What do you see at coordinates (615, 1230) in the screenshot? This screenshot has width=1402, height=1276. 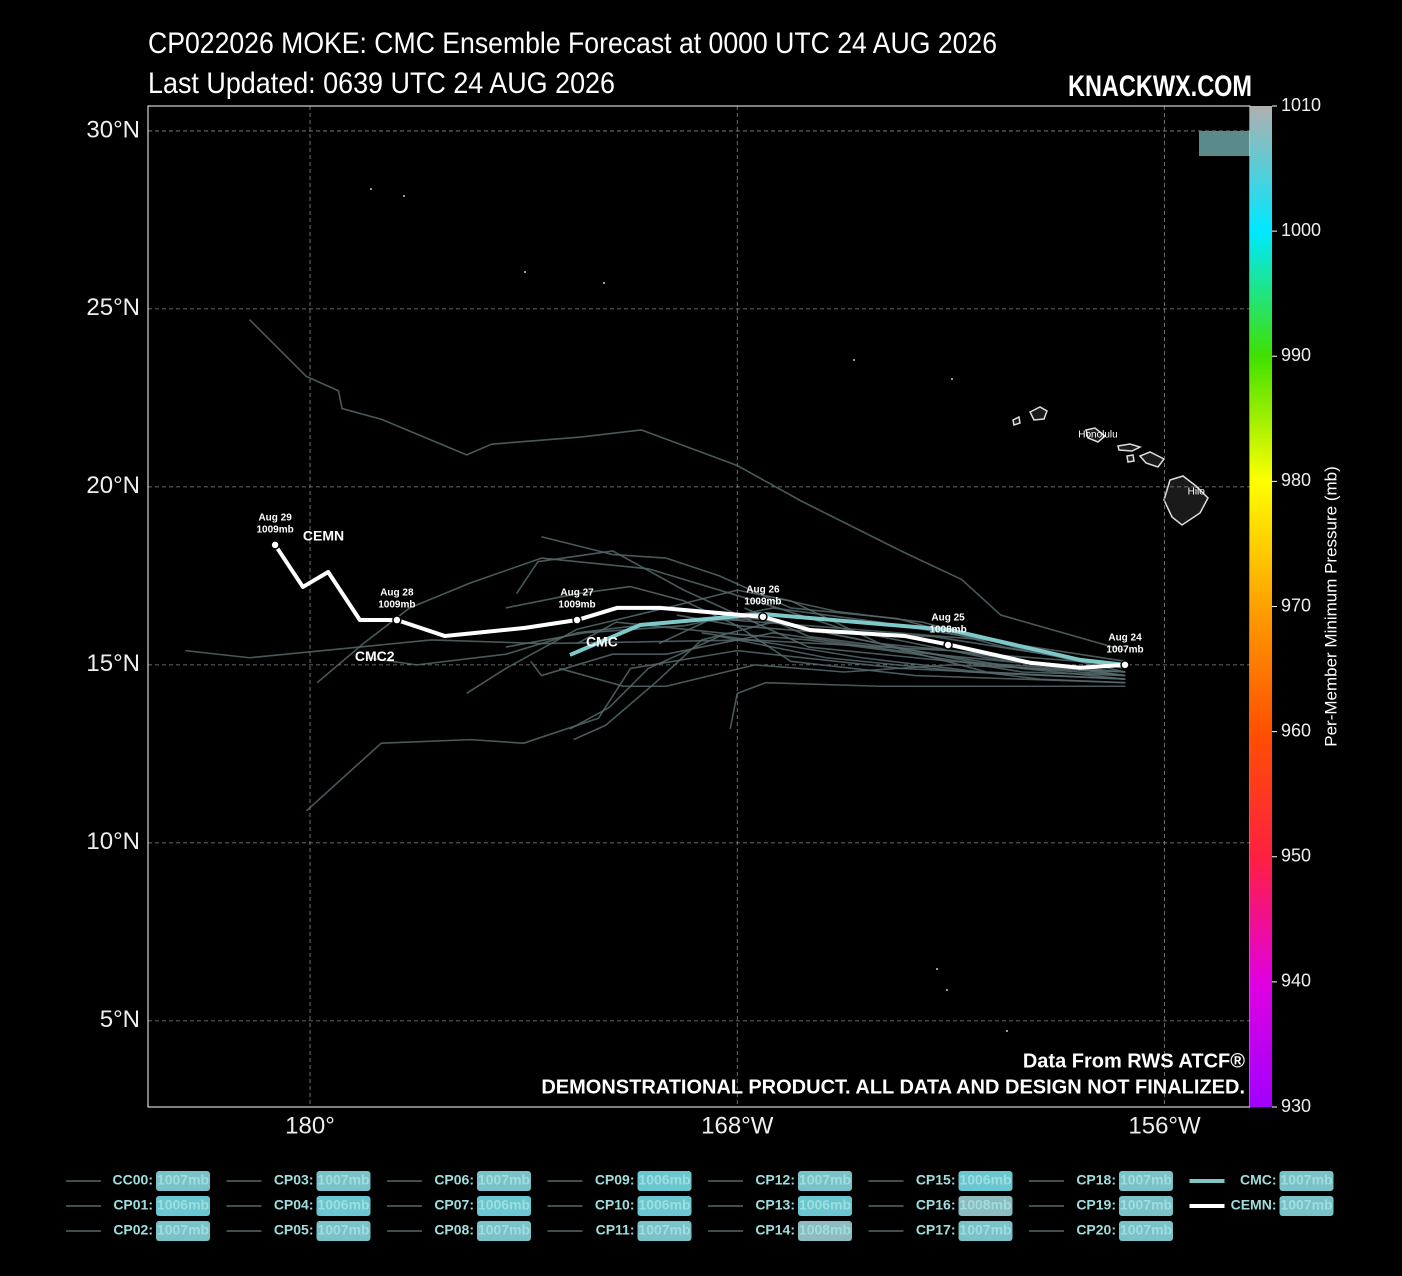 I see `legend-label: CP11:` at bounding box center [615, 1230].